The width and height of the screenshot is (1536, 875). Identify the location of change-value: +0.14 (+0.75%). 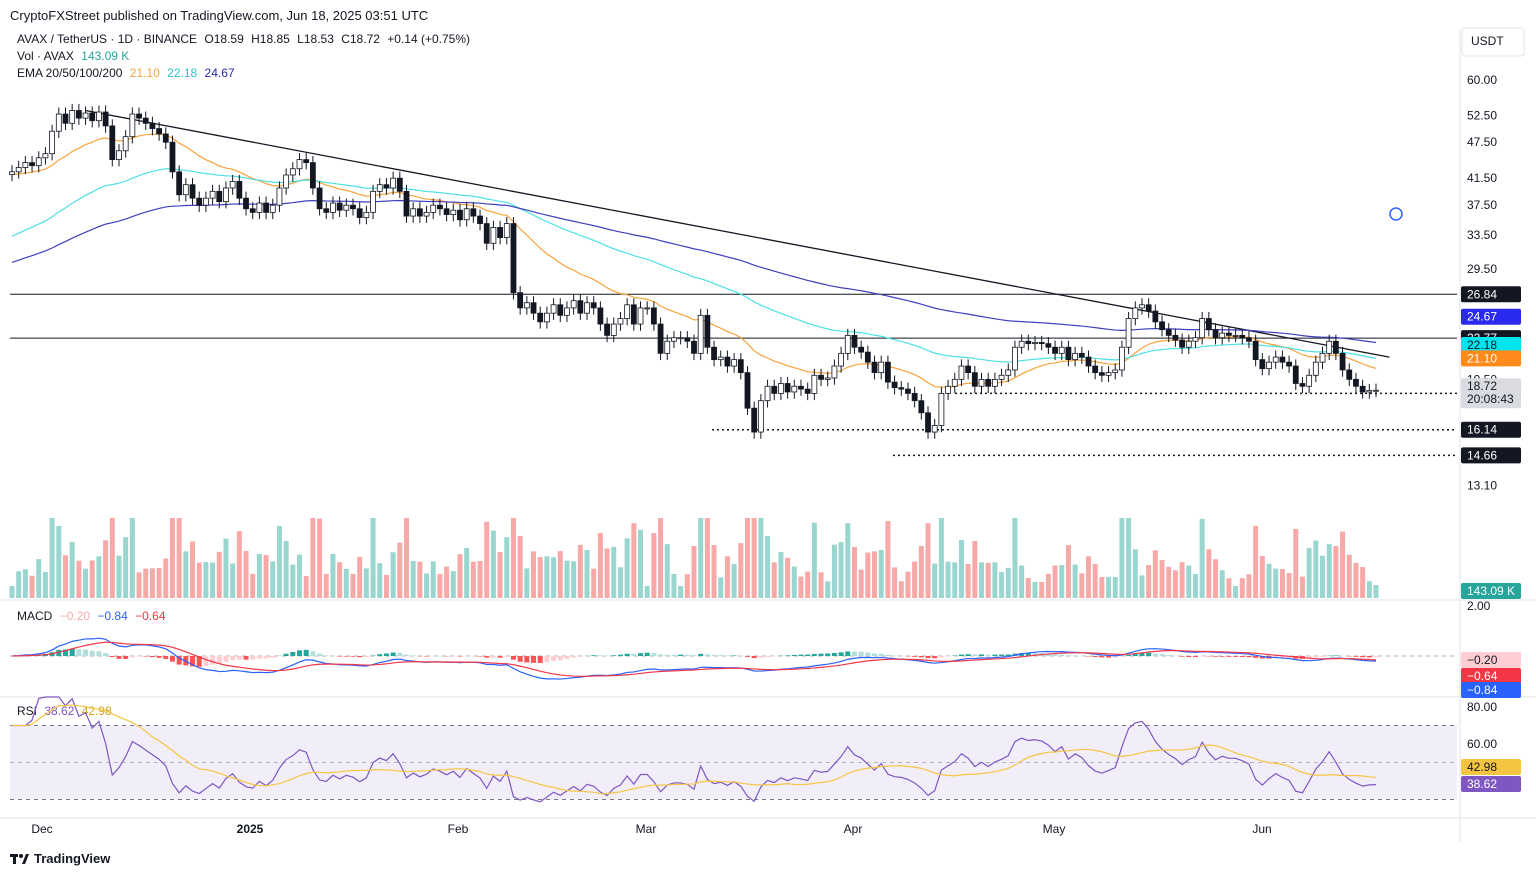
(428, 39).